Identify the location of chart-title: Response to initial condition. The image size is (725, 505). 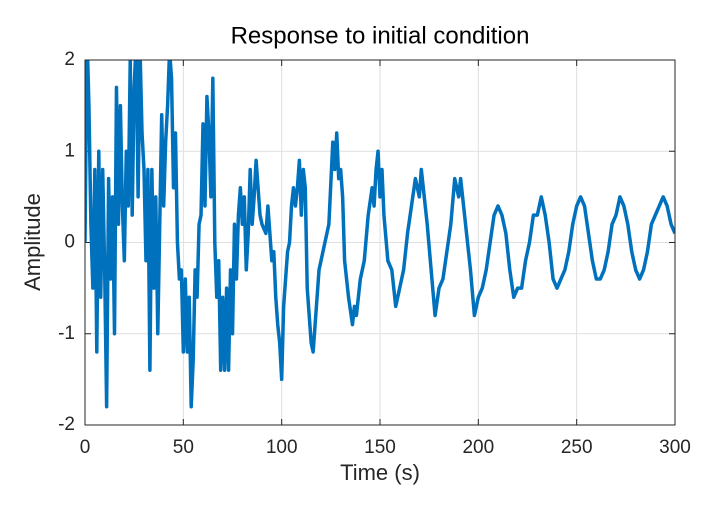
(380, 35).